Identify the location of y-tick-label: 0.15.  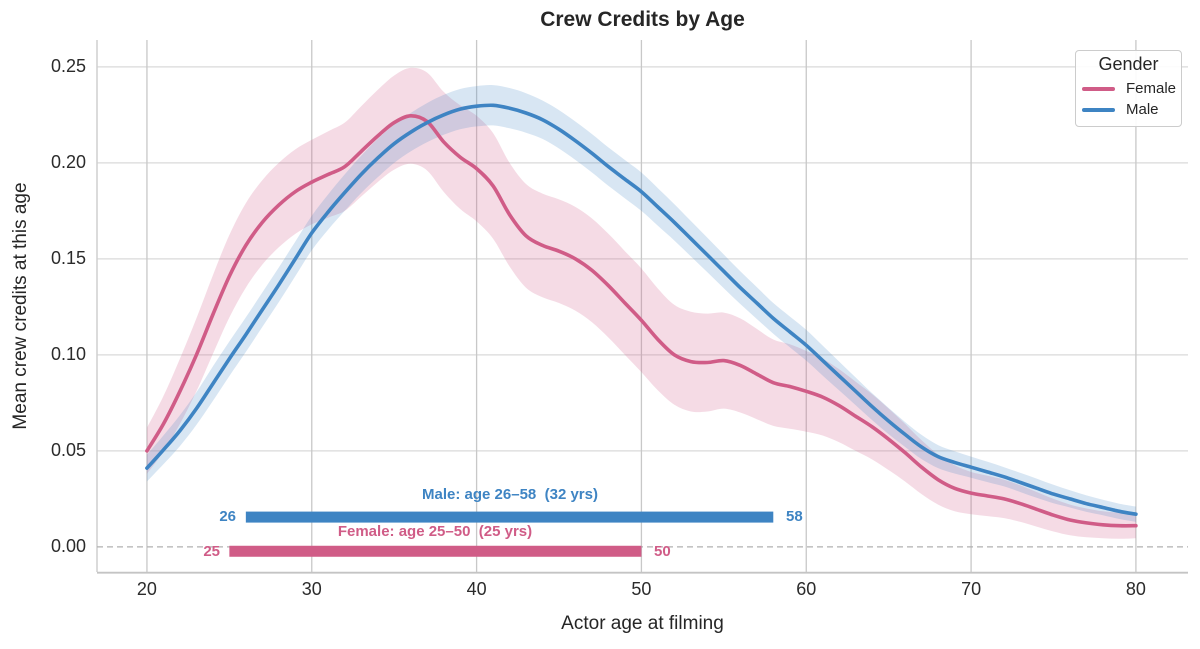
(68, 257).